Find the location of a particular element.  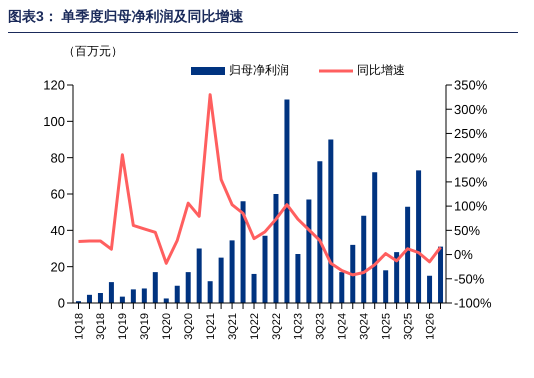

x-tick-label: 1Q24 is located at coordinates (342, 326).